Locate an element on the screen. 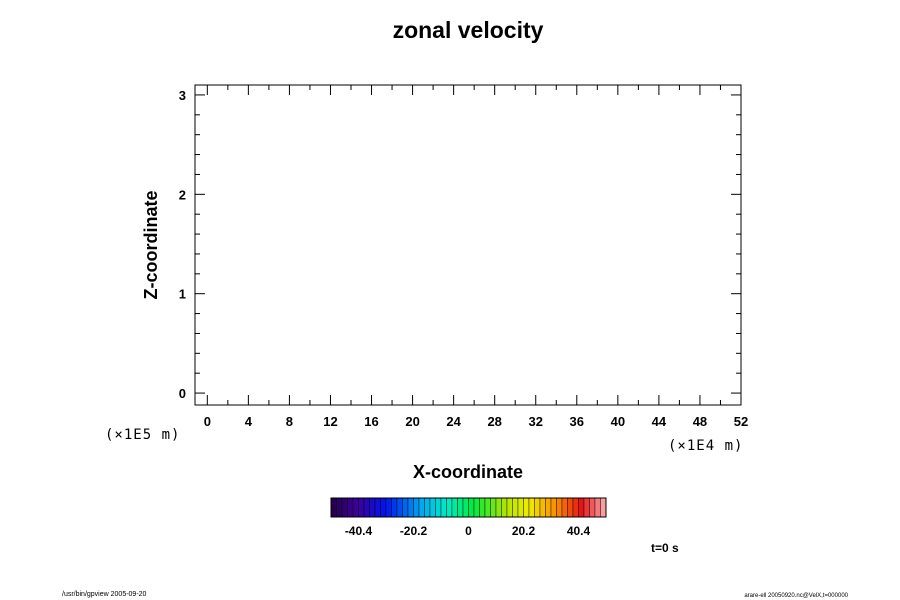 This screenshot has width=900, height=600. y-tick-label: 2 is located at coordinates (182, 194).